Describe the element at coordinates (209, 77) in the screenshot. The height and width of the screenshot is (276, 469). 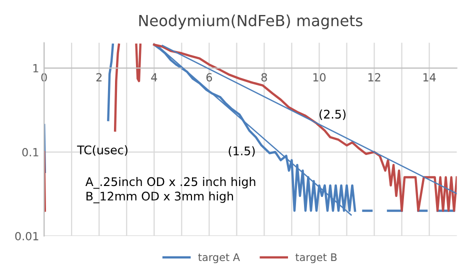
I see `x-tick-label: 6` at that location.